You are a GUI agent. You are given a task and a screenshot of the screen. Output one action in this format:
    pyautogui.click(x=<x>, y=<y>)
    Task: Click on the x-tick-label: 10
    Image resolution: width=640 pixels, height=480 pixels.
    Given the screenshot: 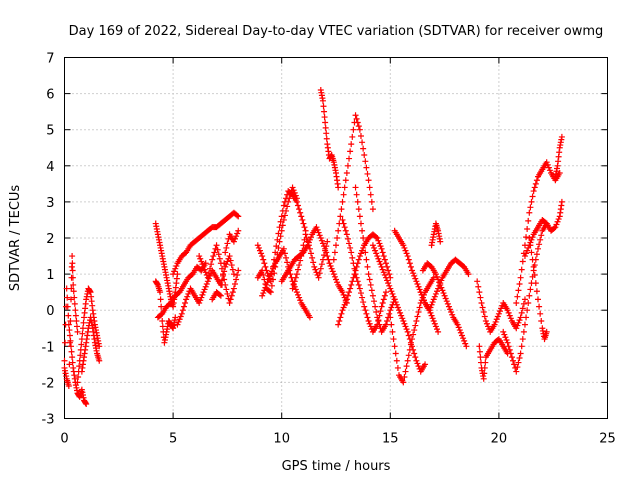 What is the action you would take?
    pyautogui.click(x=281, y=439)
    